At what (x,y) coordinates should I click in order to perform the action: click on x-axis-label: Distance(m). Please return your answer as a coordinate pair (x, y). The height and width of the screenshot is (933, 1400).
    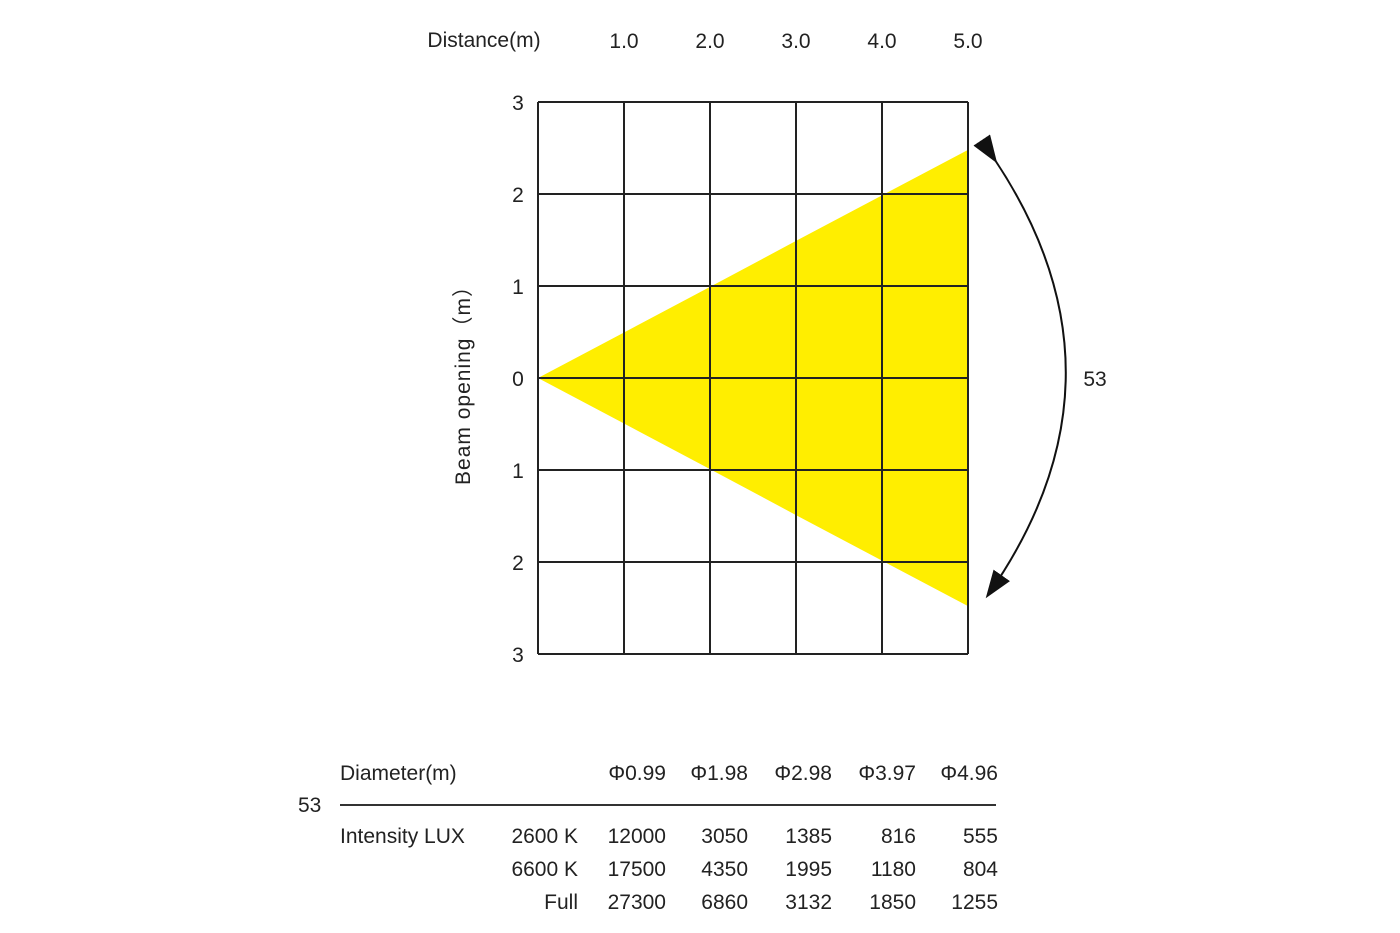
    Looking at the image, I should click on (483, 40).